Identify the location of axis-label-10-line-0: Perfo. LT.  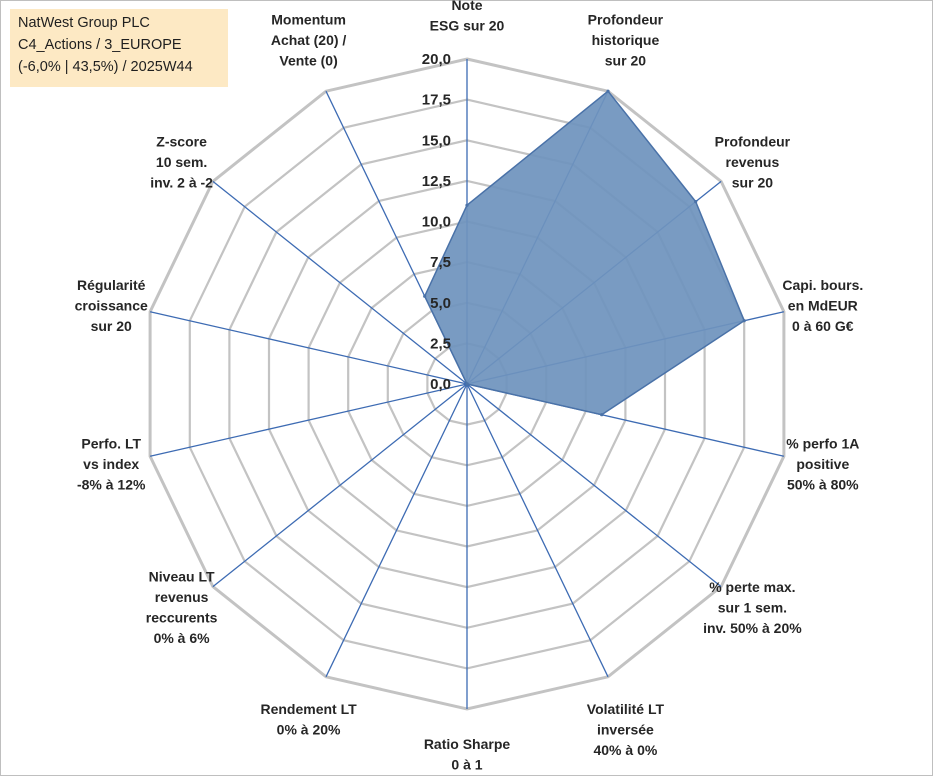
(111, 444).